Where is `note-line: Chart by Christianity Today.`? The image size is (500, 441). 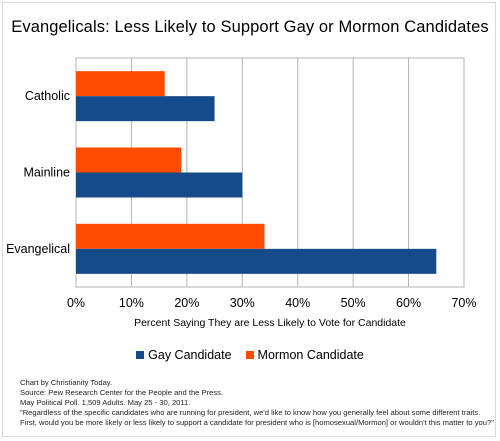
note-line: Chart by Christianity Today. is located at coordinates (66, 382).